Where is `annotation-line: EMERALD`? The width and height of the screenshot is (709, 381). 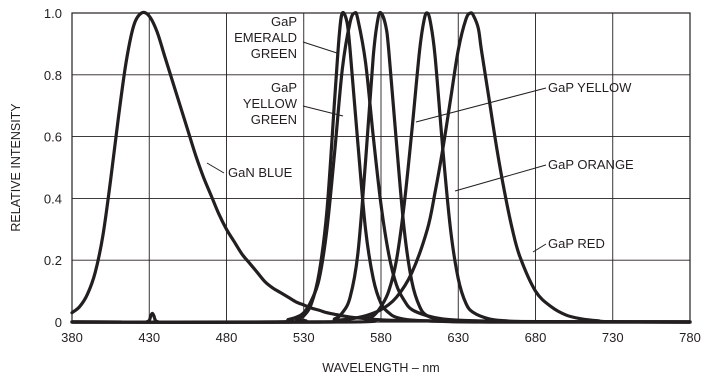
annotation-line: EMERALD is located at coordinates (265, 37).